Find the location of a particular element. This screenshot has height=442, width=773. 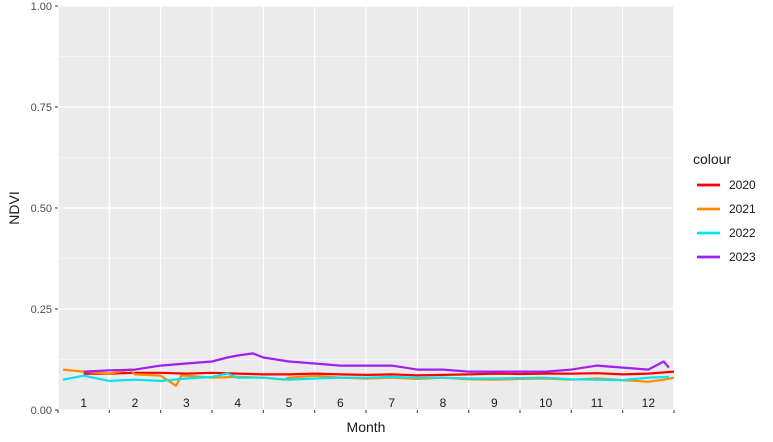

legend-label-2020: 2020 is located at coordinates (742, 185).